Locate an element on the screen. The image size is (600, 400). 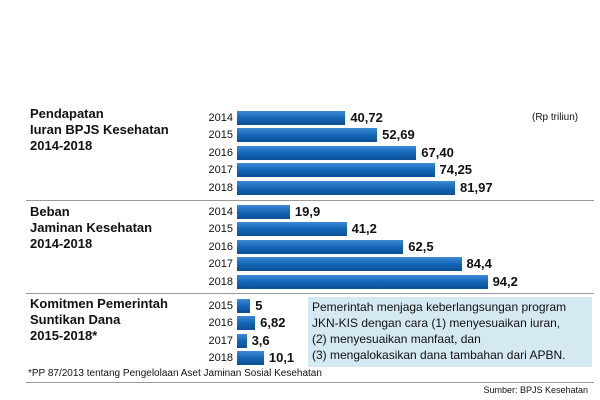
value-label: 5 is located at coordinates (259, 305).